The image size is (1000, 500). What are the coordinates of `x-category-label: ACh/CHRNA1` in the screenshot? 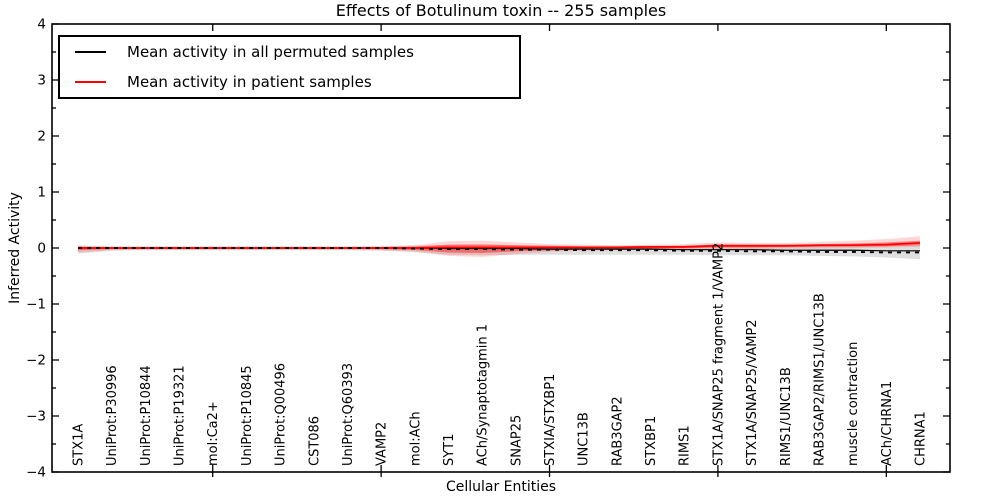 It's located at (887, 423).